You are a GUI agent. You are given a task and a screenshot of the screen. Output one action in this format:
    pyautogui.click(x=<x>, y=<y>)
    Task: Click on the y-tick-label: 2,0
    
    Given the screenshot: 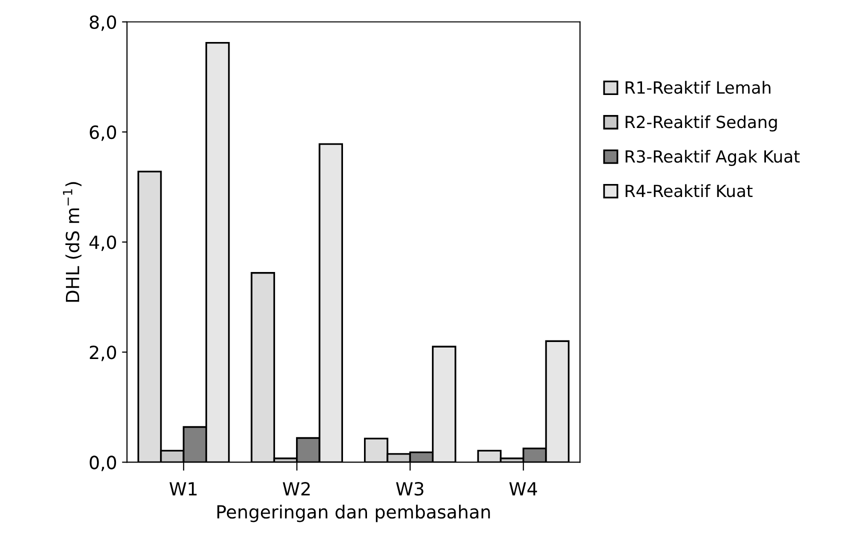 What is the action you would take?
    pyautogui.click(x=103, y=354)
    